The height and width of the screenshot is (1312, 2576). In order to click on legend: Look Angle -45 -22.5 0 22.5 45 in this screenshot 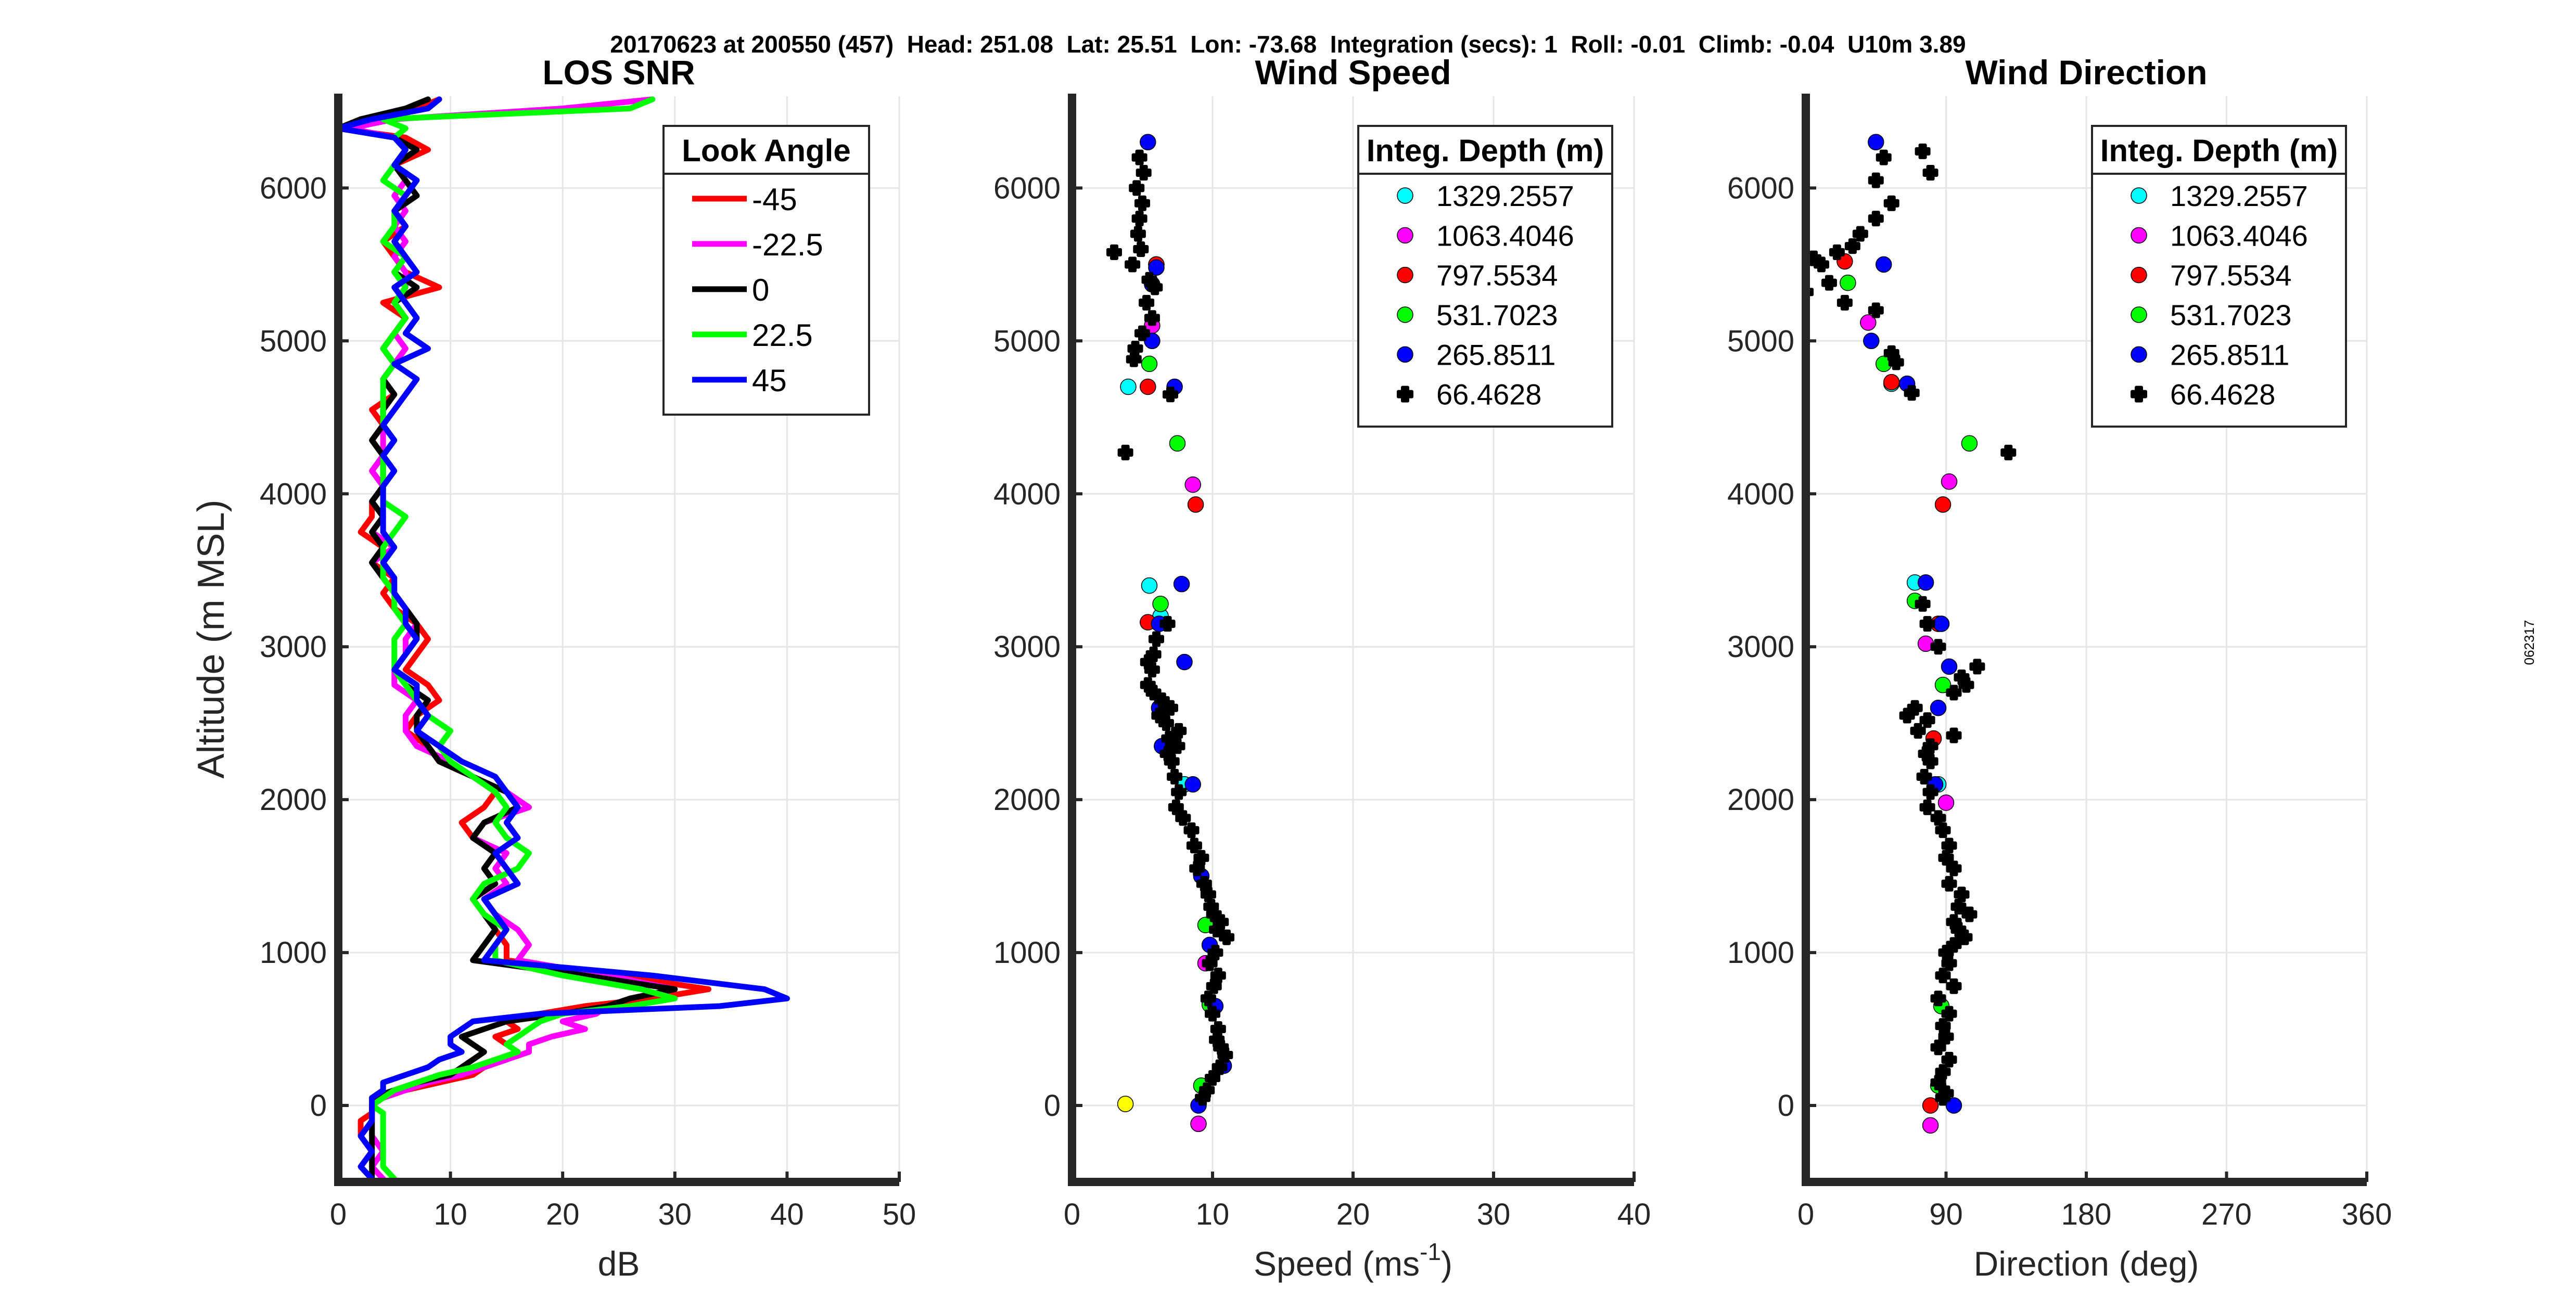, I will do `click(766, 271)`.